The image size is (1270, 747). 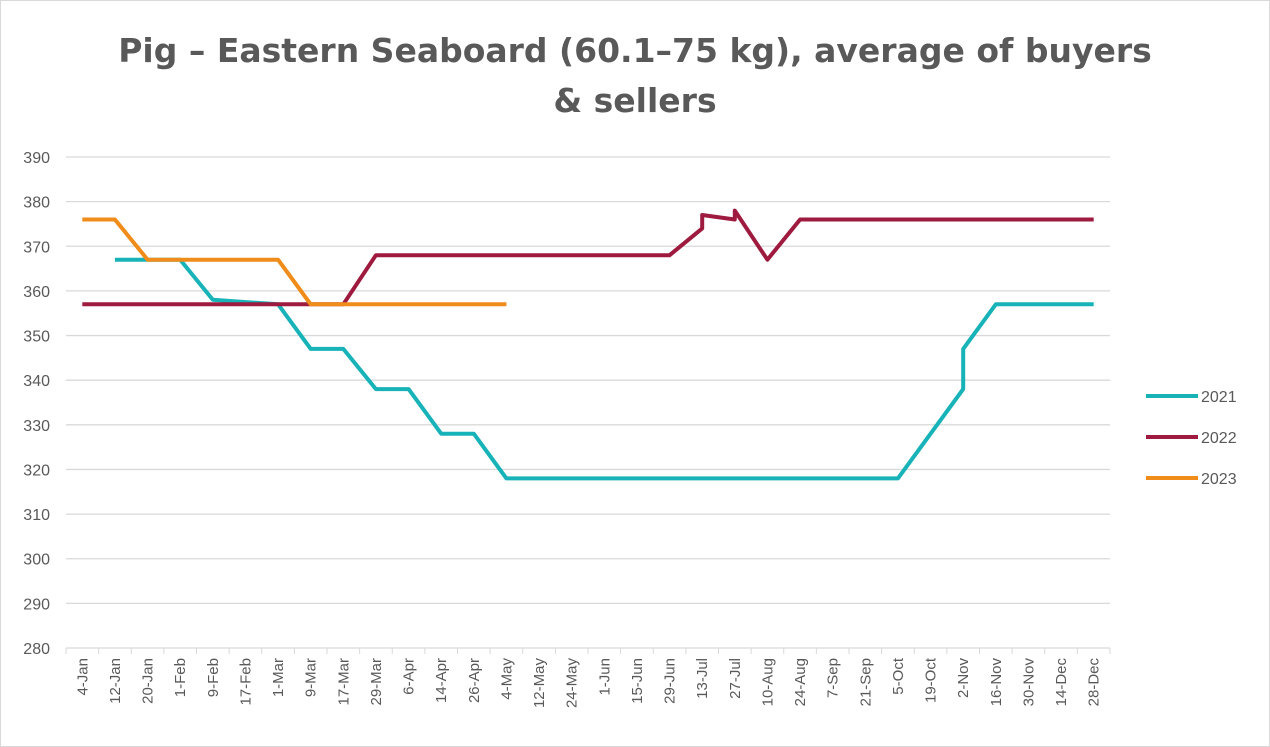 I want to click on x-tick-label: 7-Sep, so click(x=833, y=678).